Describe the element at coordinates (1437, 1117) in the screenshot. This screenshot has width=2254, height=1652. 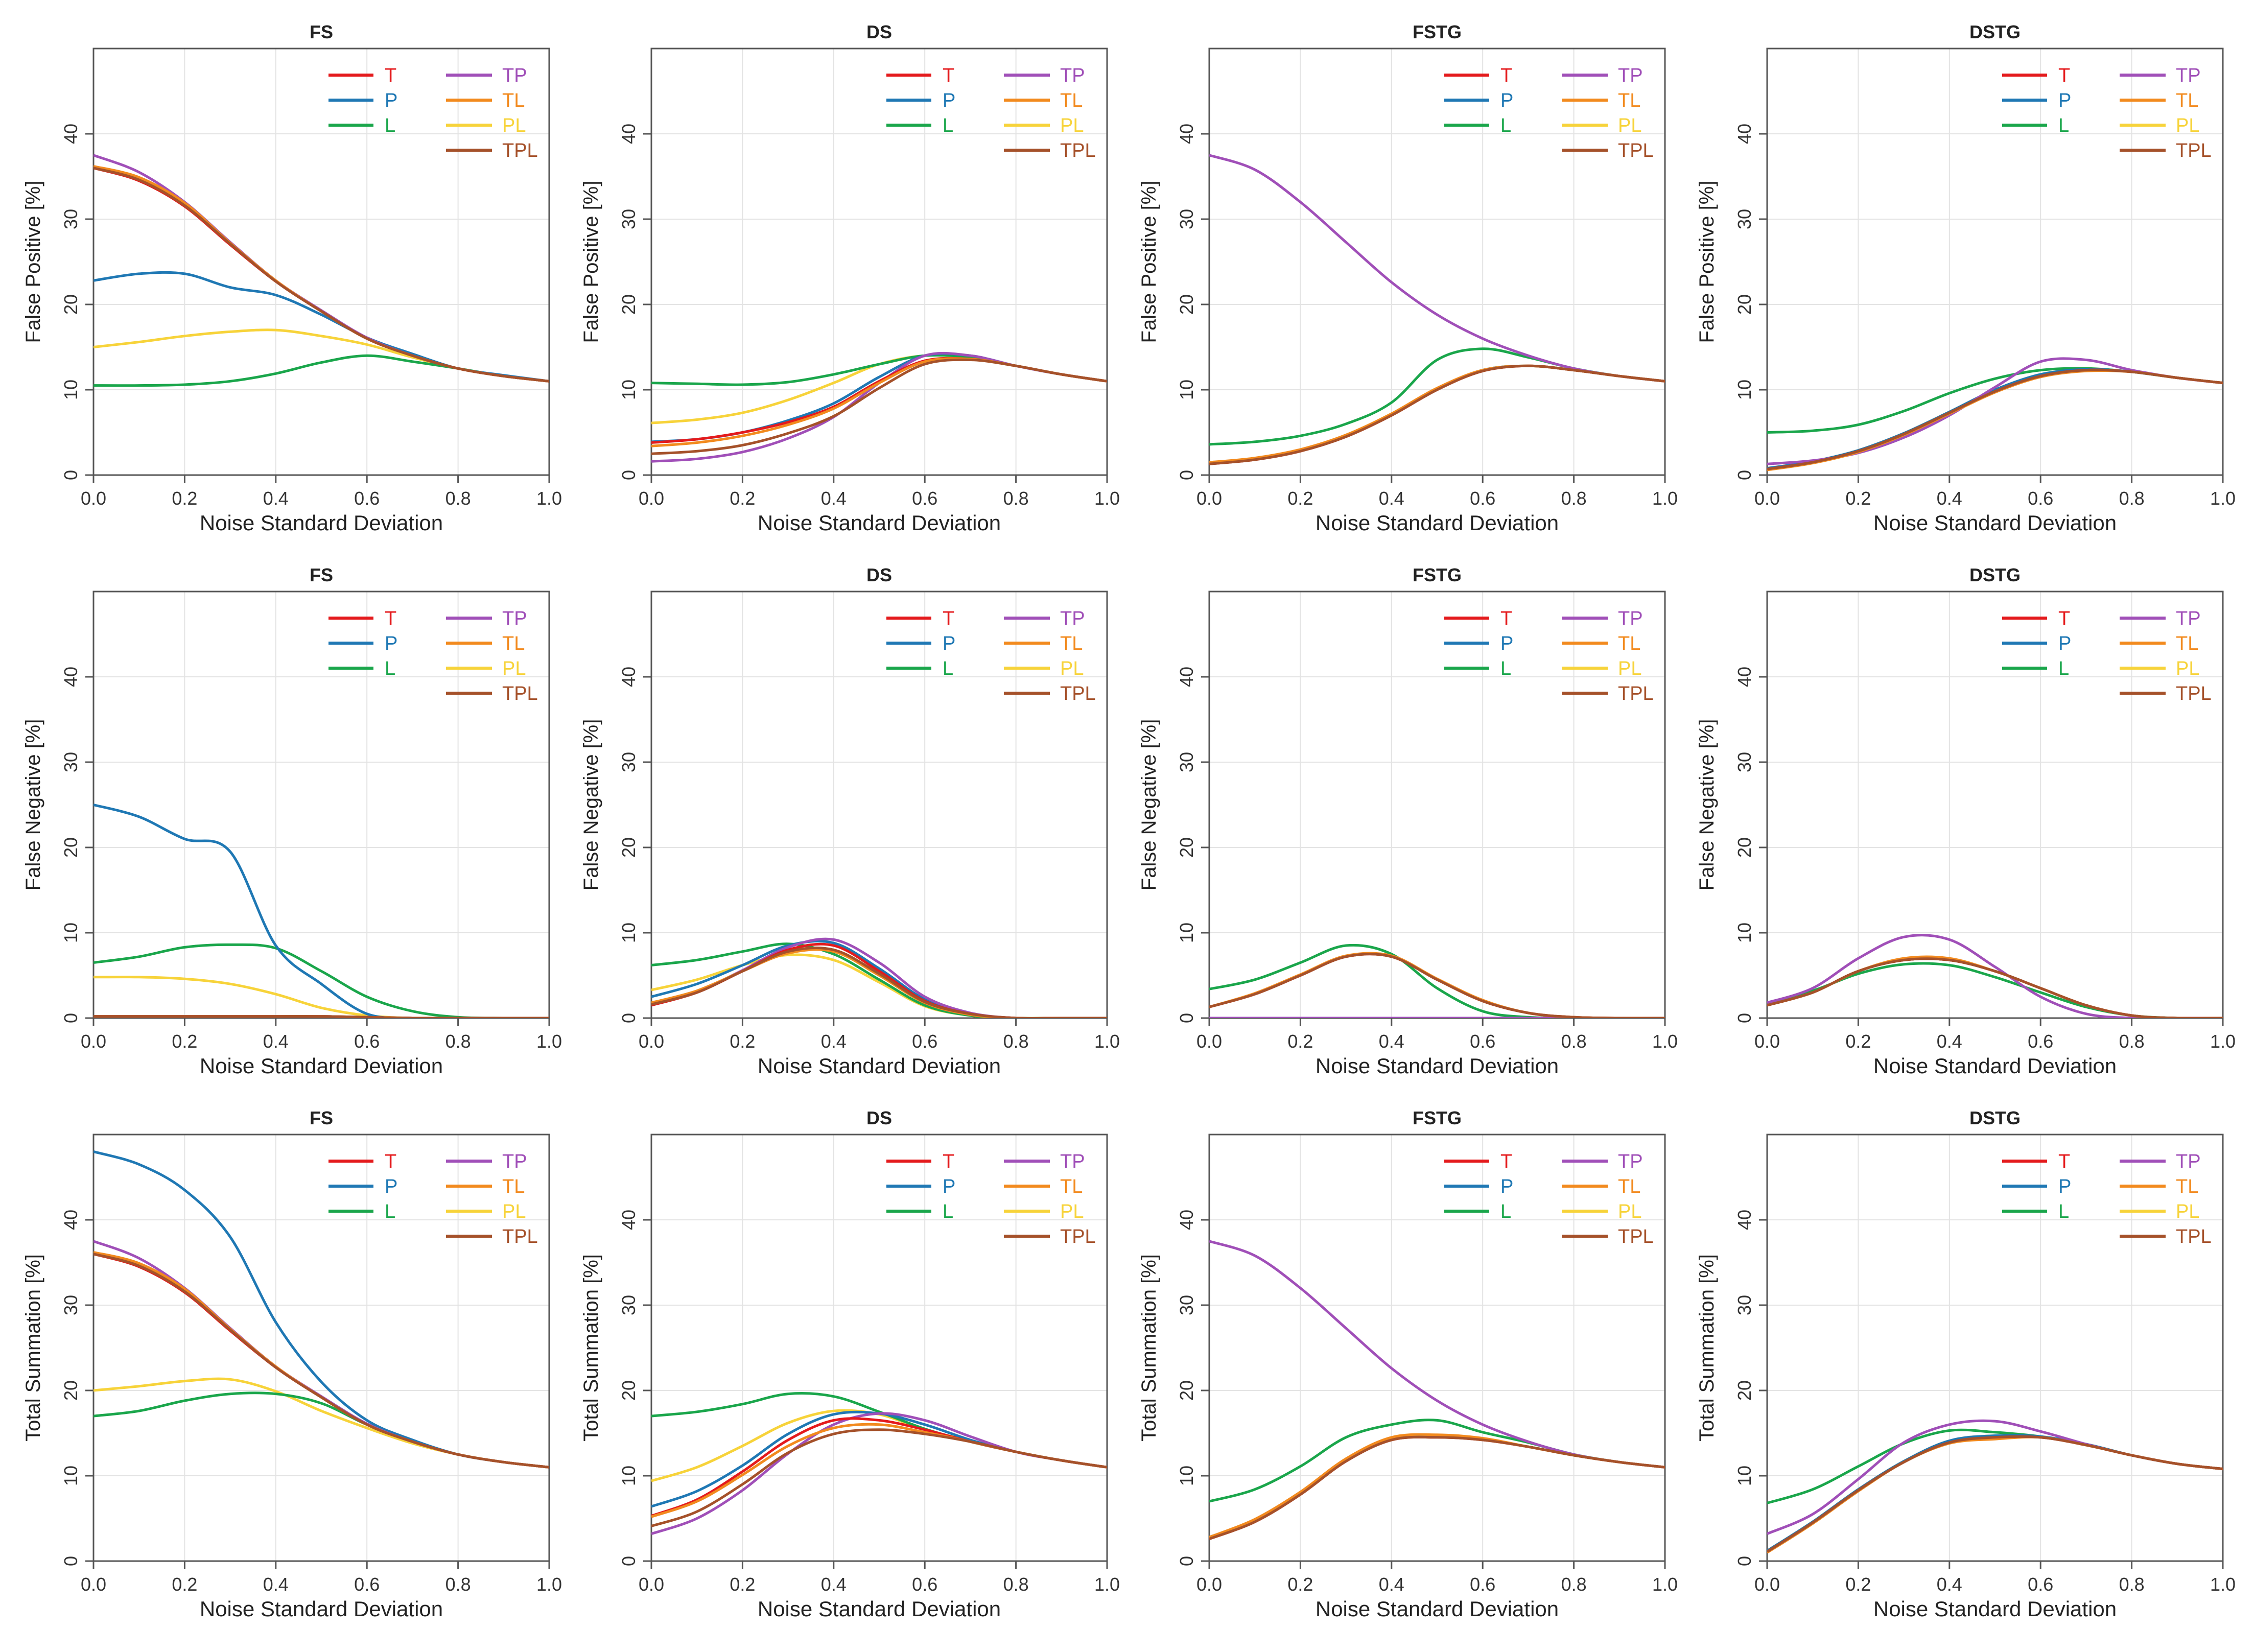
I see `chart-title: FSTG` at that location.